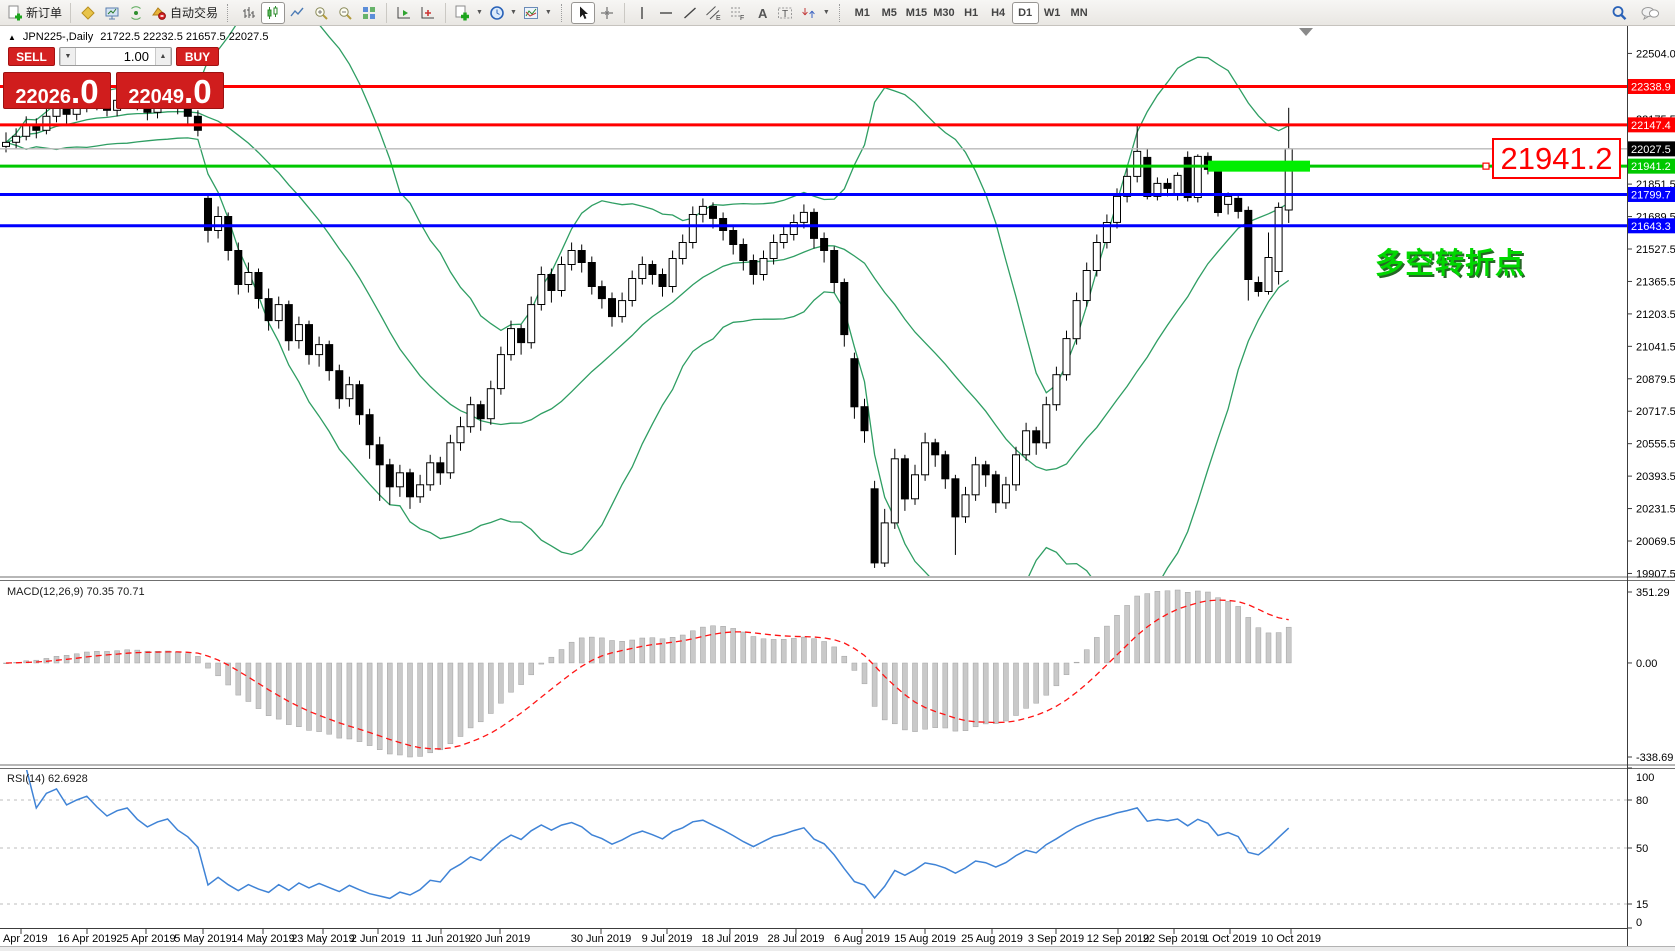  Describe the element at coordinates (537, 13) in the screenshot. I see `indicators-button: ▼` at that location.